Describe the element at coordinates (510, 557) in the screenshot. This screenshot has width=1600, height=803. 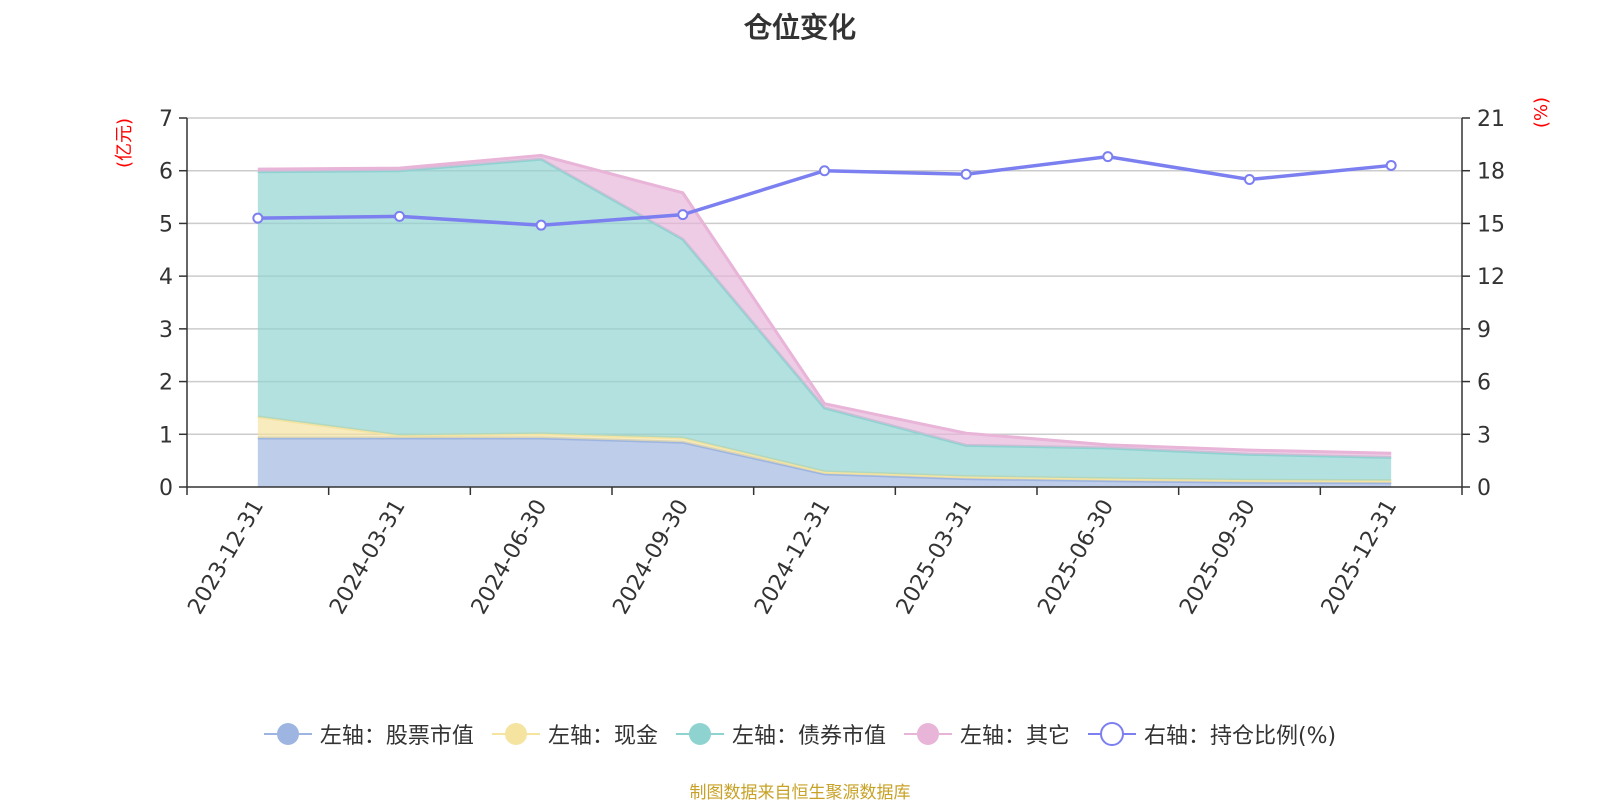
I see `x-axis-tick-label: 2024-06-30` at that location.